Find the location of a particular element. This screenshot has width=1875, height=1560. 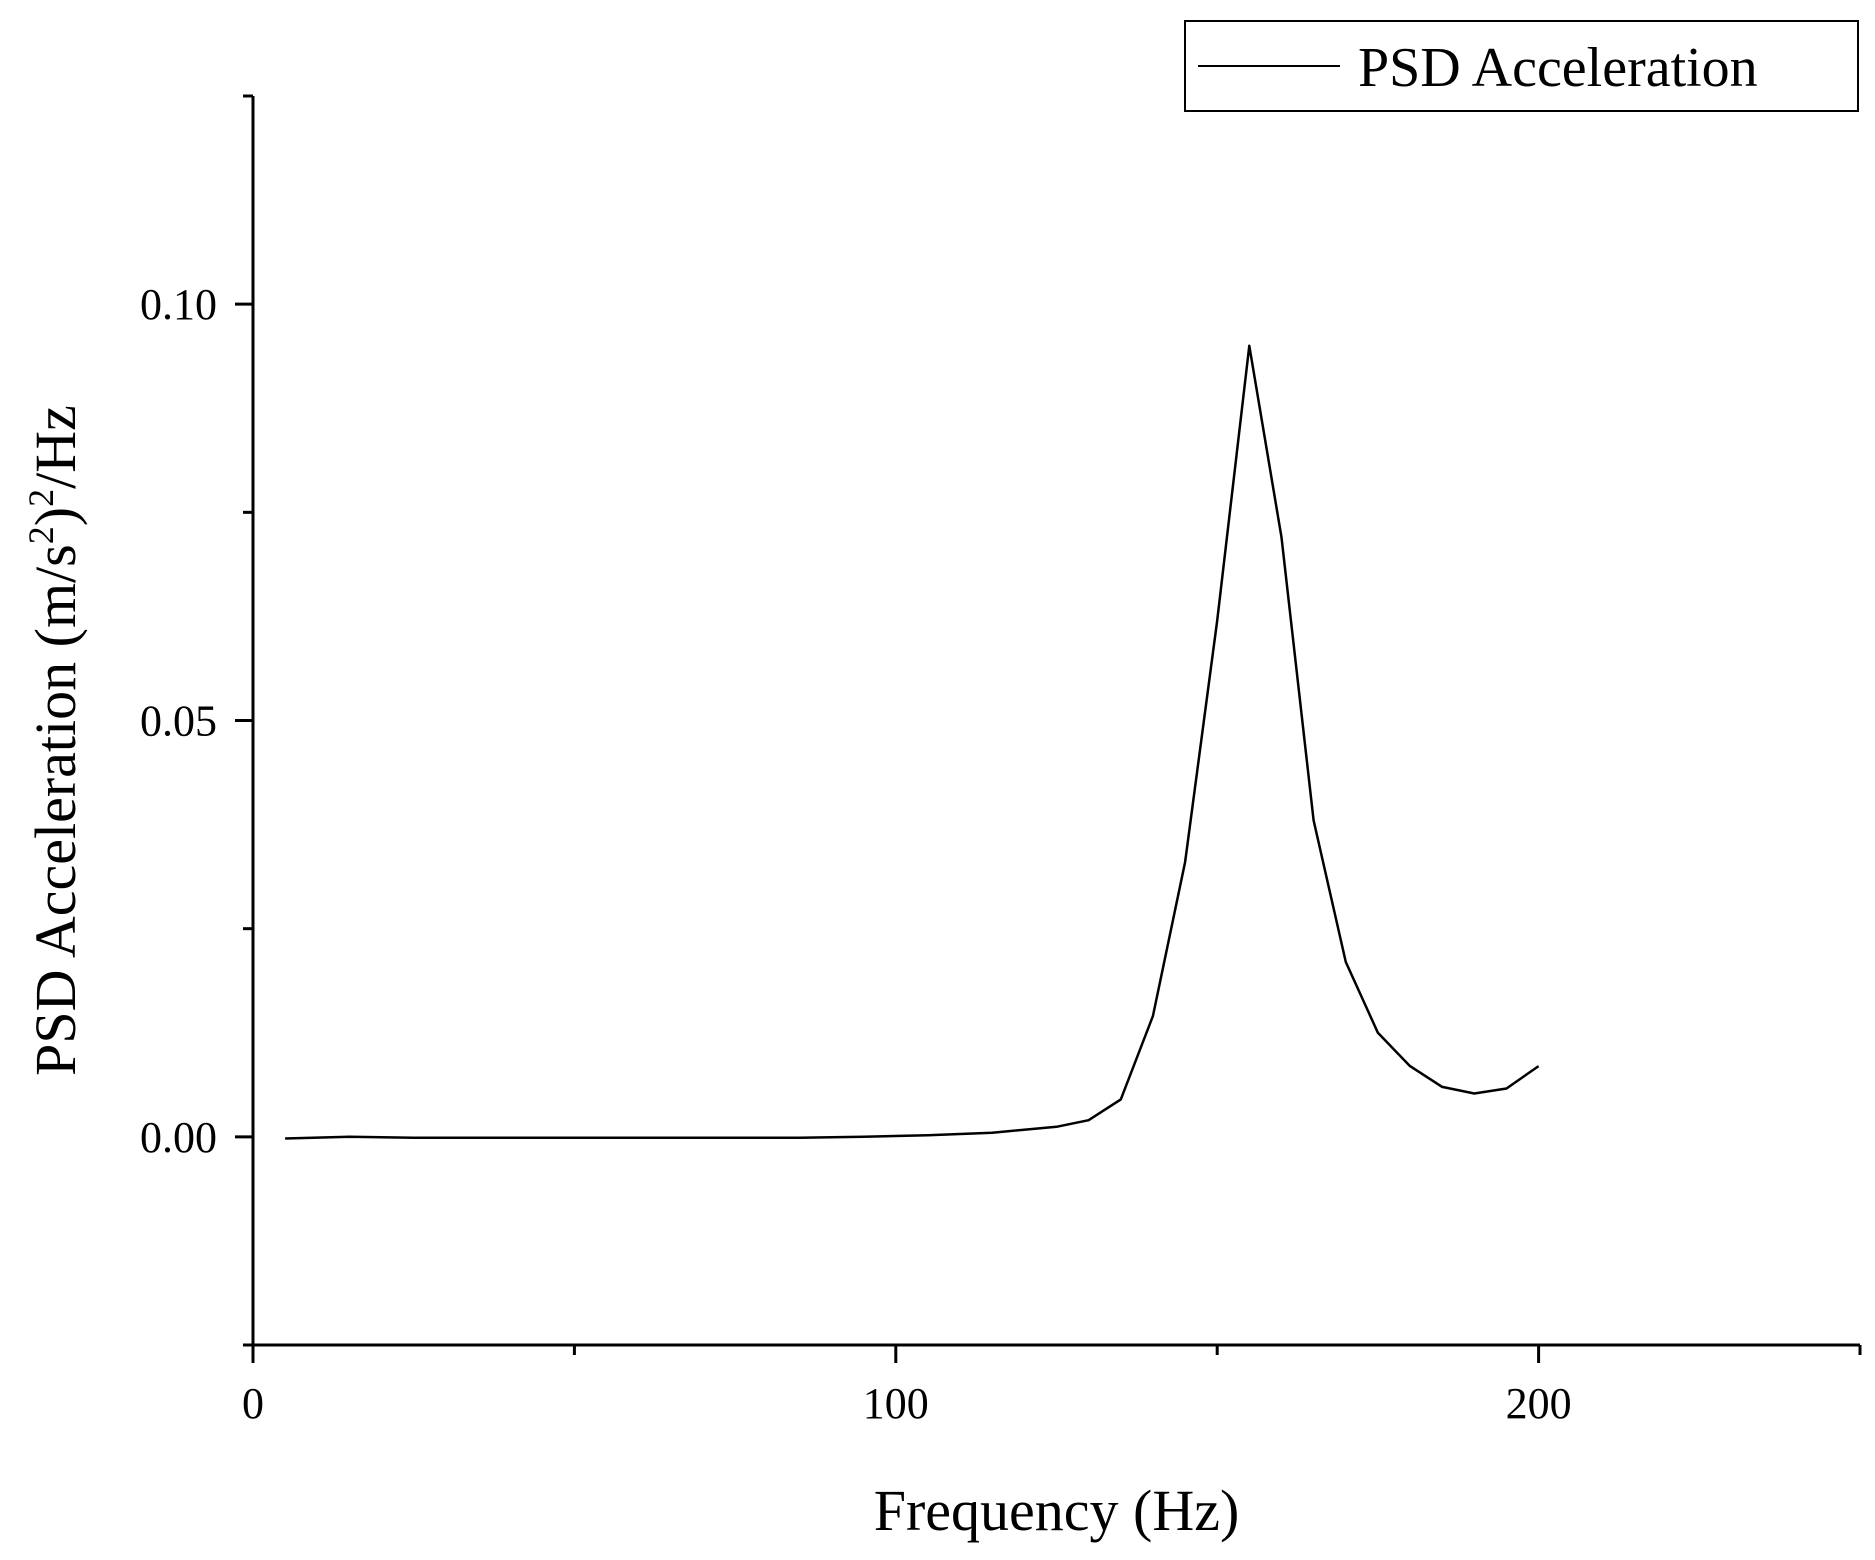

y-axis-title-part-3: /Hz is located at coordinates (55, 447).